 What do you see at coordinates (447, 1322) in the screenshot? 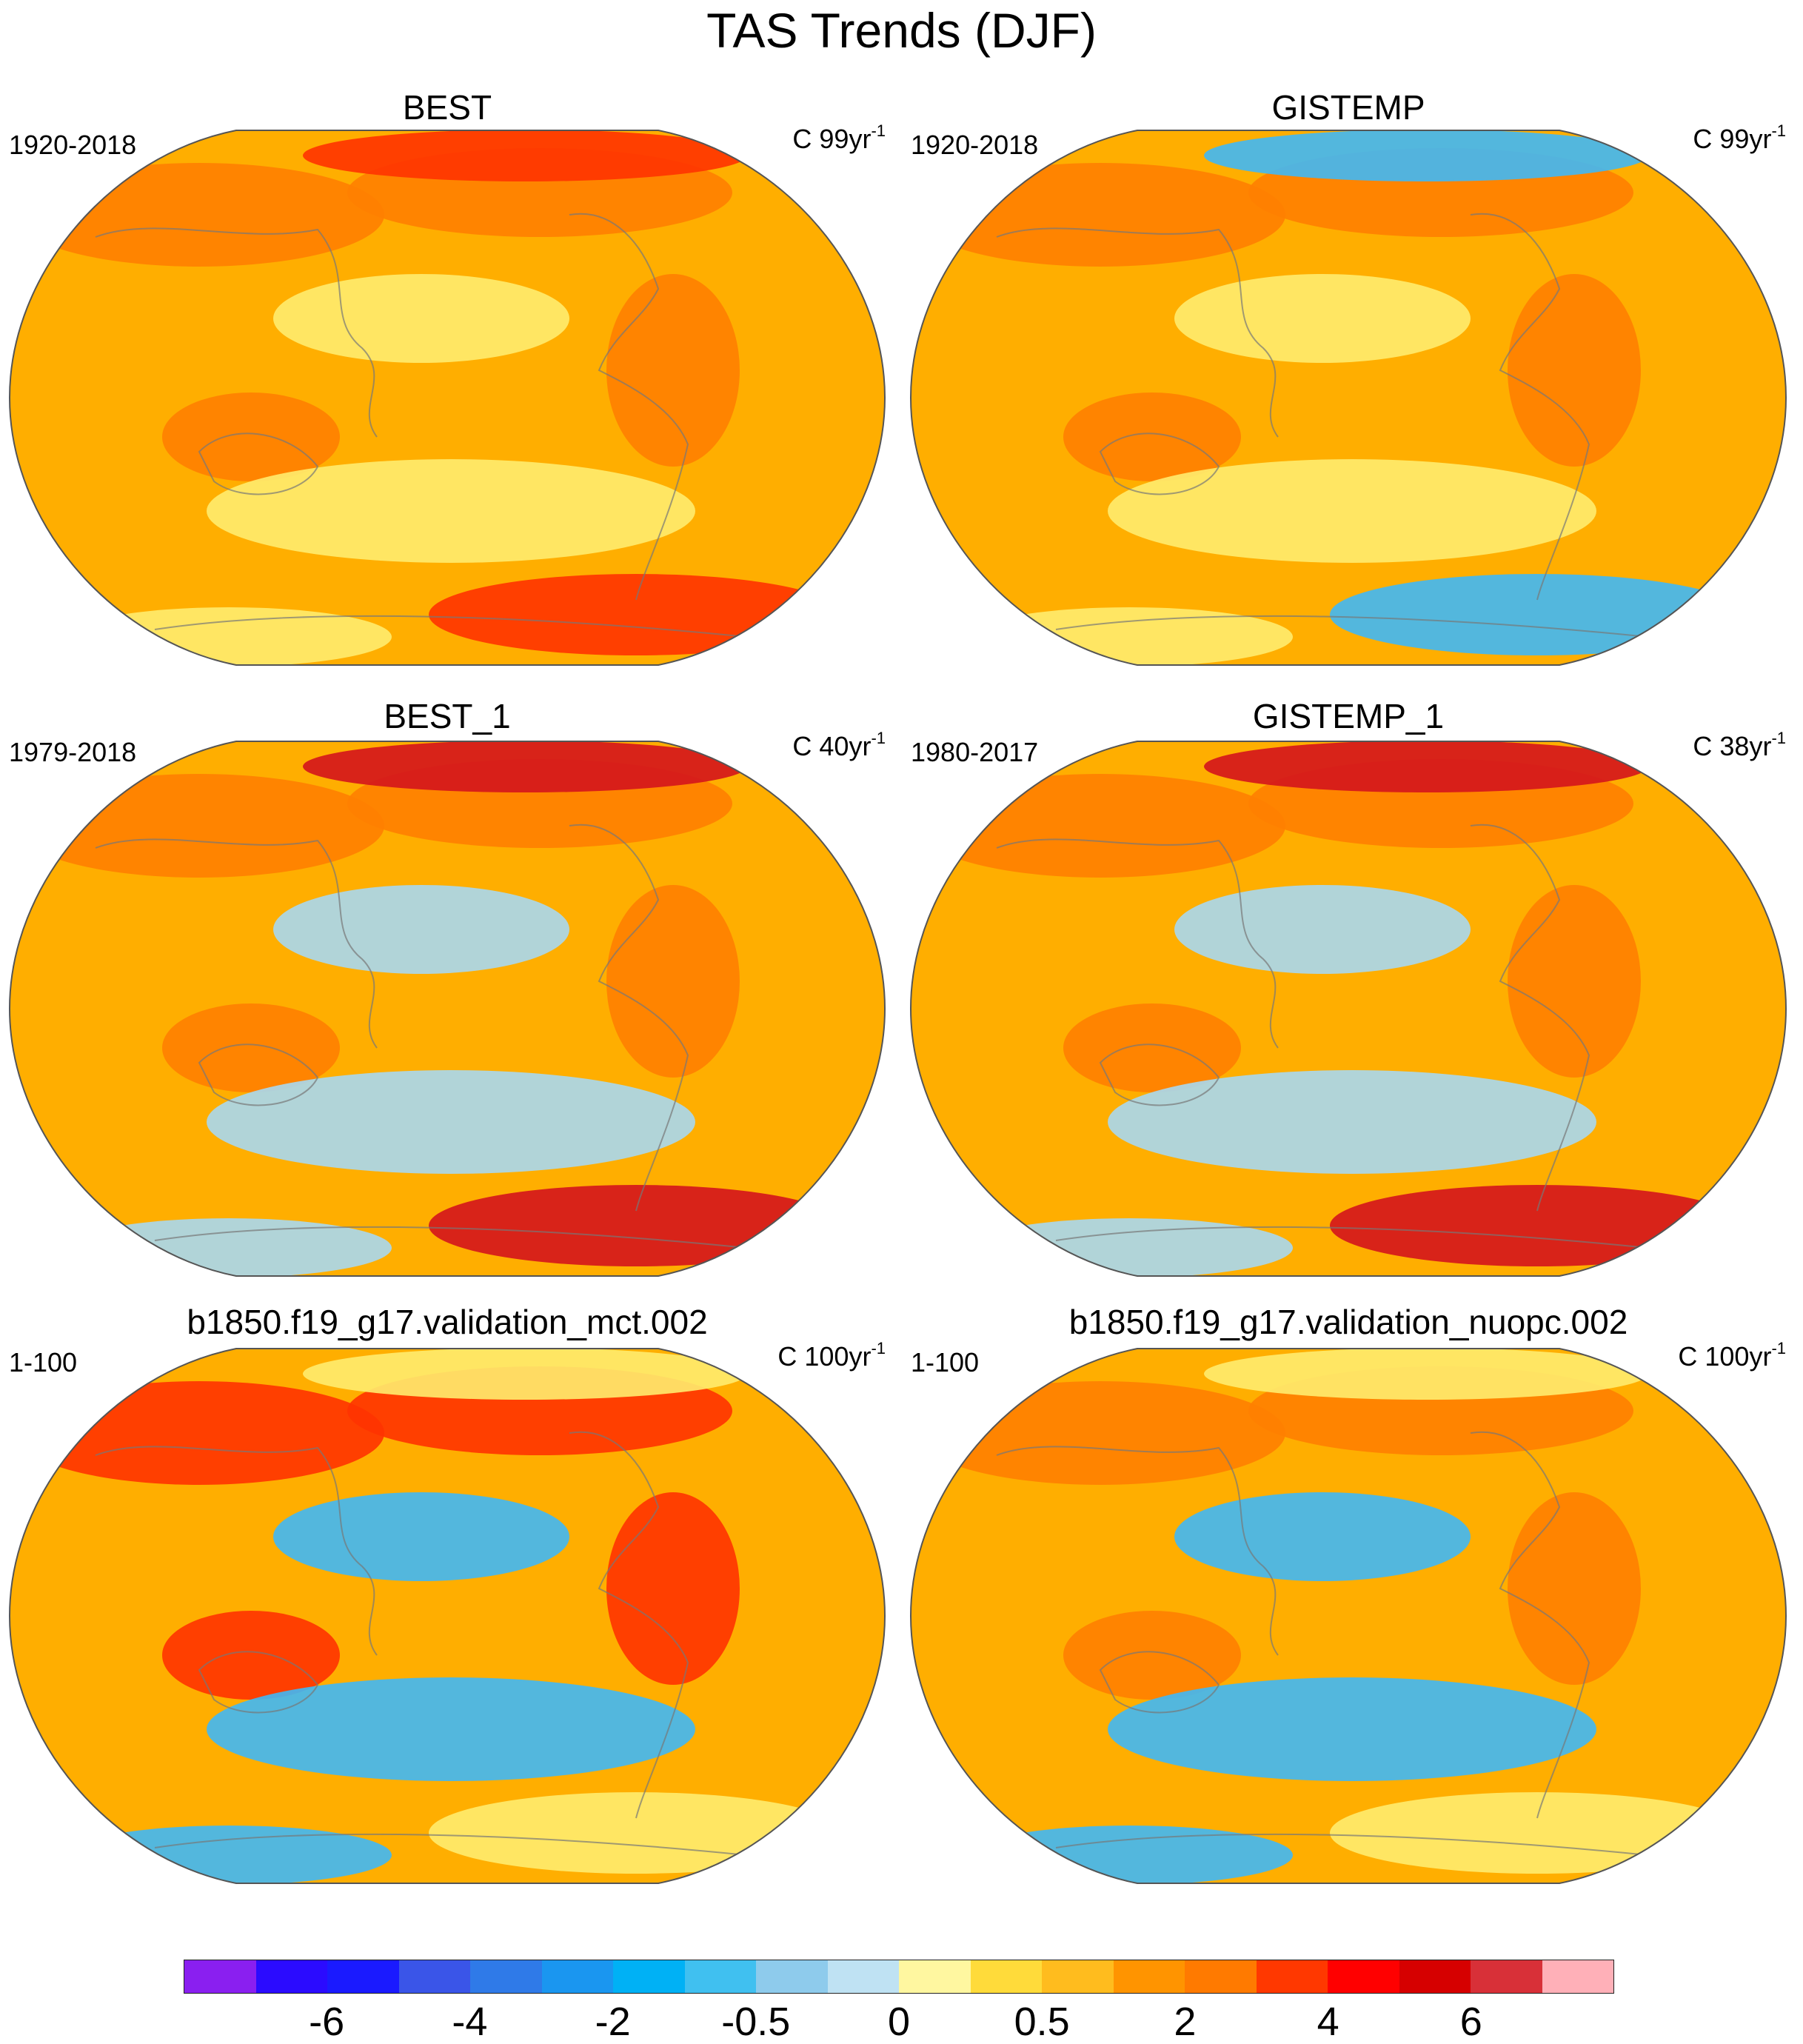
I see `panel-title: b1850.f19_g17.validation_mct.002` at bounding box center [447, 1322].